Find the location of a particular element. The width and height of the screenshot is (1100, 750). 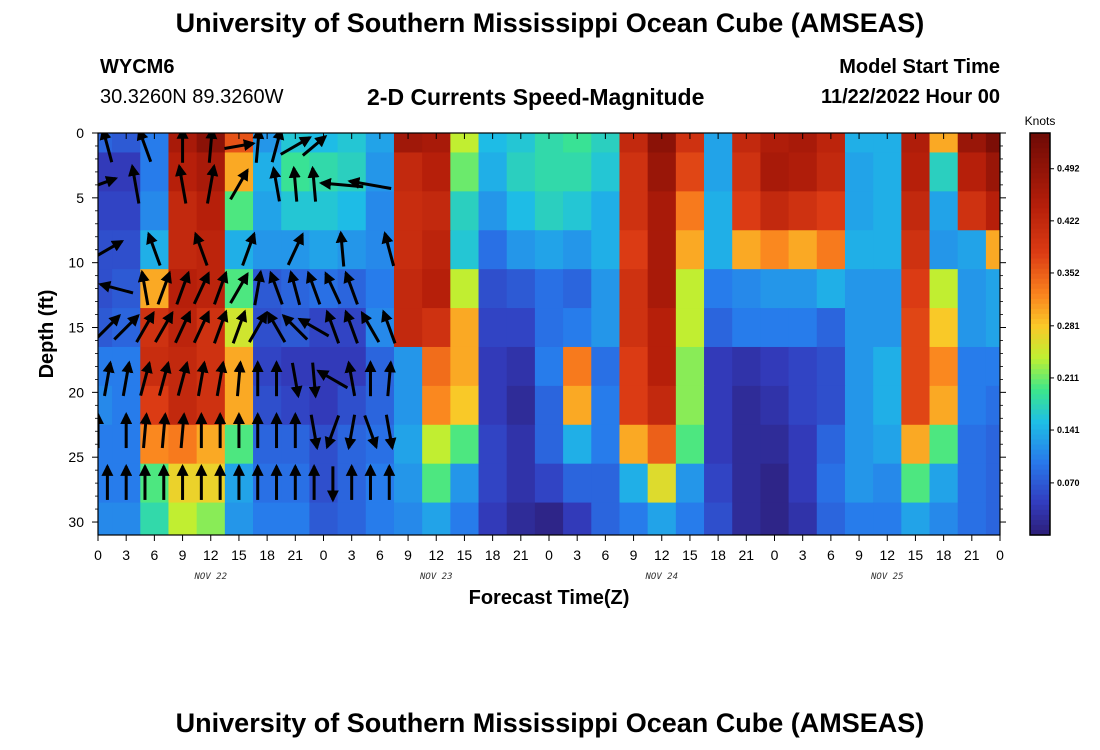

colorbar-tick-label: 0.070 is located at coordinates (1068, 483).